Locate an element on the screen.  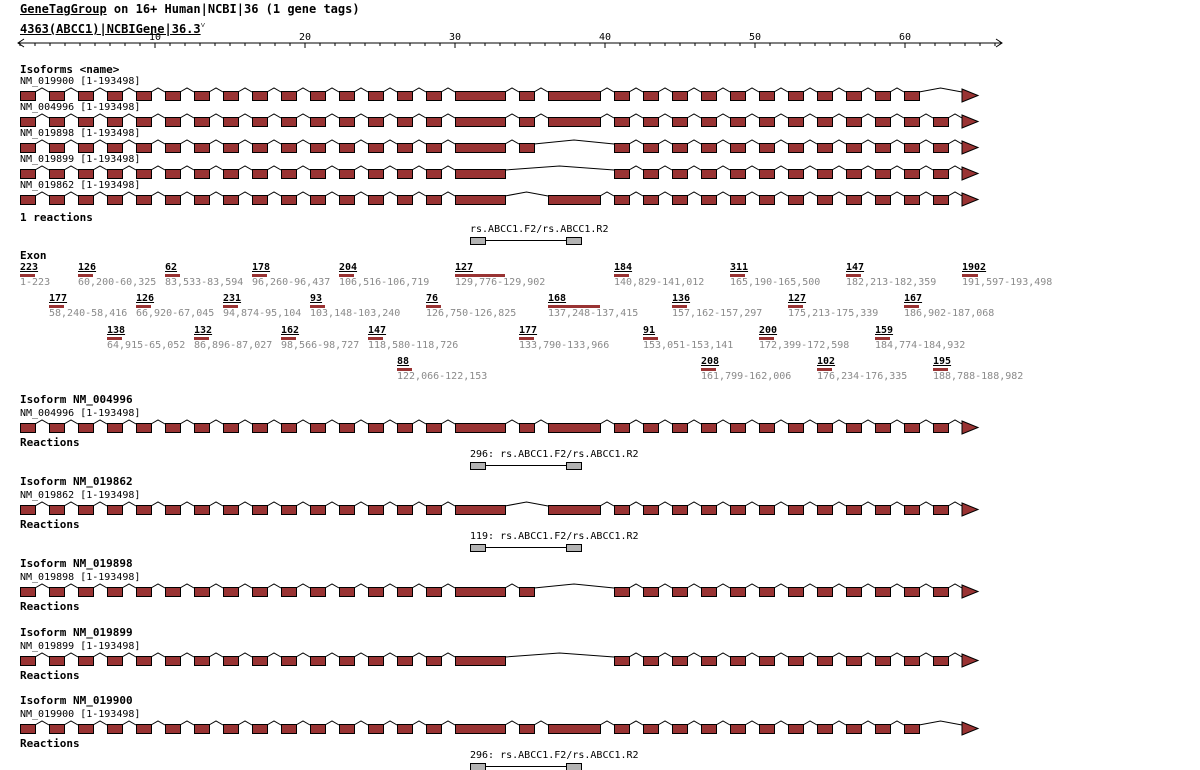
exon-length-link: 1902 is located at coordinates (974, 267).